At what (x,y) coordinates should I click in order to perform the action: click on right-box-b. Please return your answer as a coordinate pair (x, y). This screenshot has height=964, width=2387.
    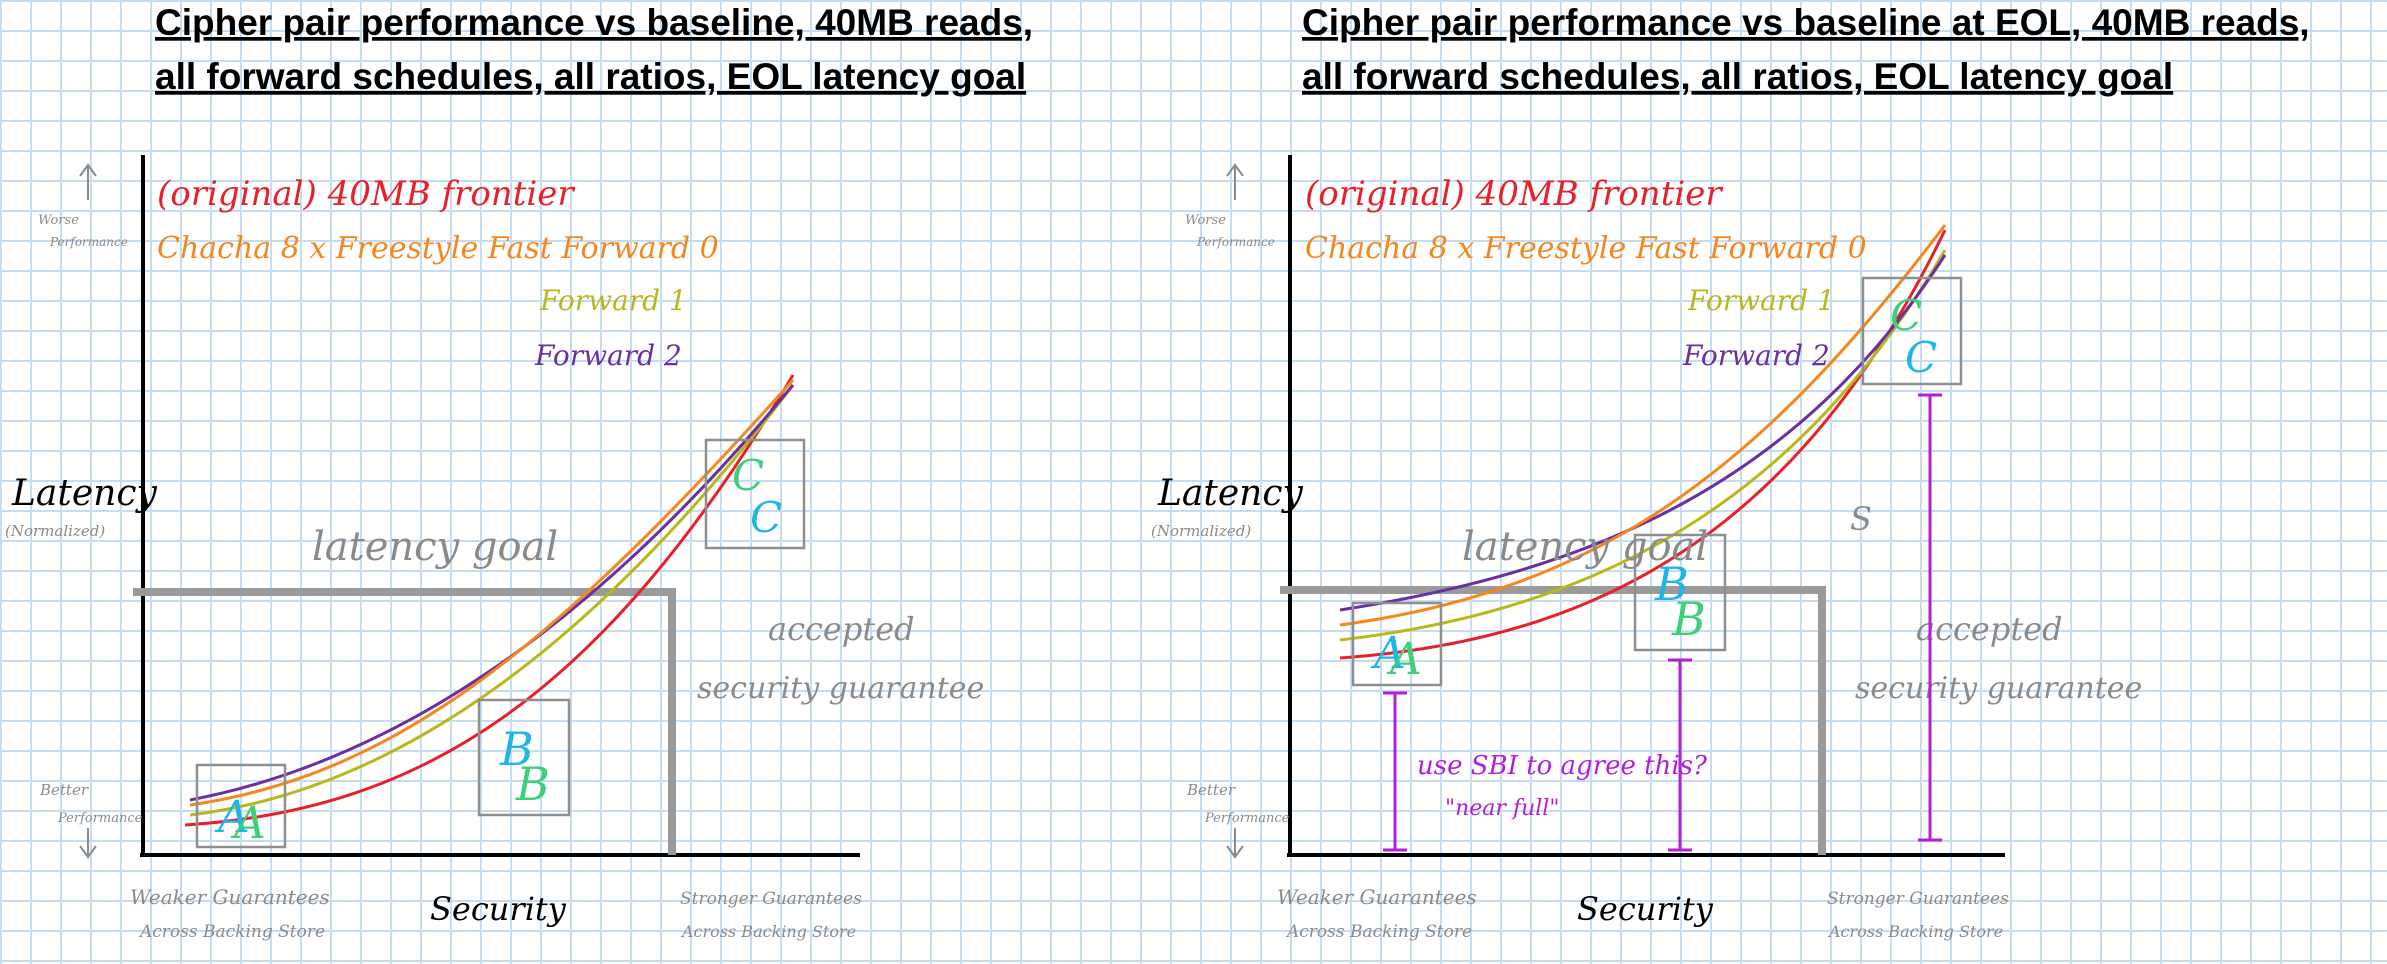
    Looking at the image, I should click on (1680, 592).